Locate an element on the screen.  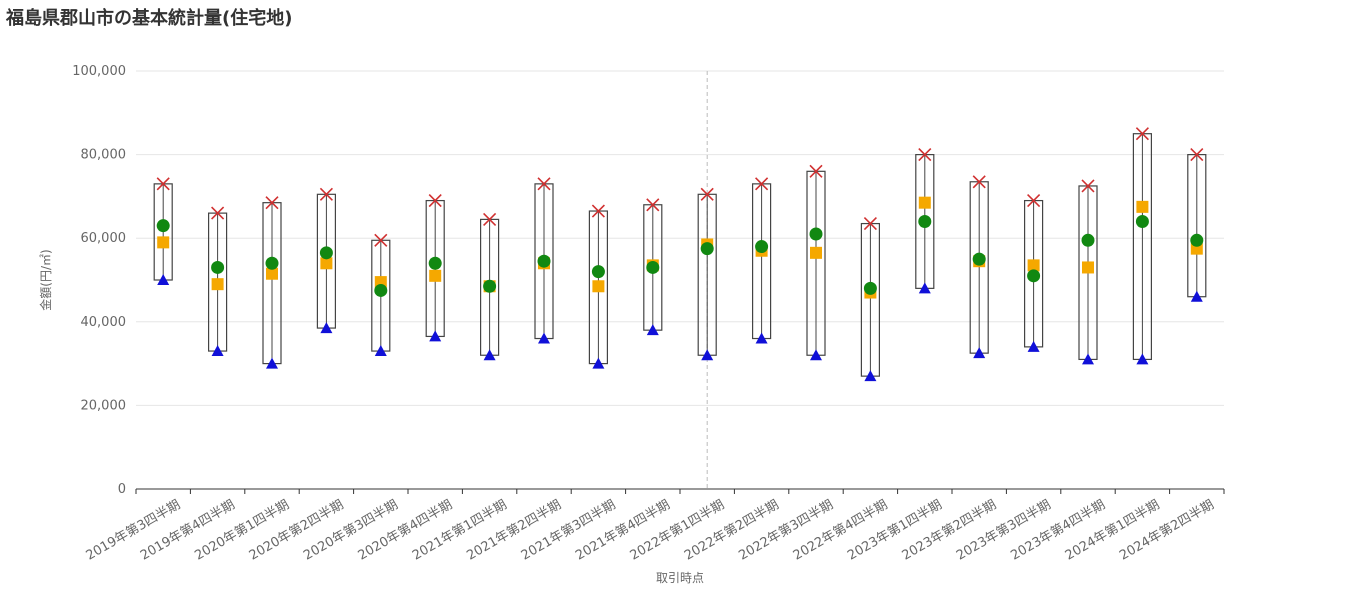
x-tick-label: 2020年第2四半期 is located at coordinates (297, 530).